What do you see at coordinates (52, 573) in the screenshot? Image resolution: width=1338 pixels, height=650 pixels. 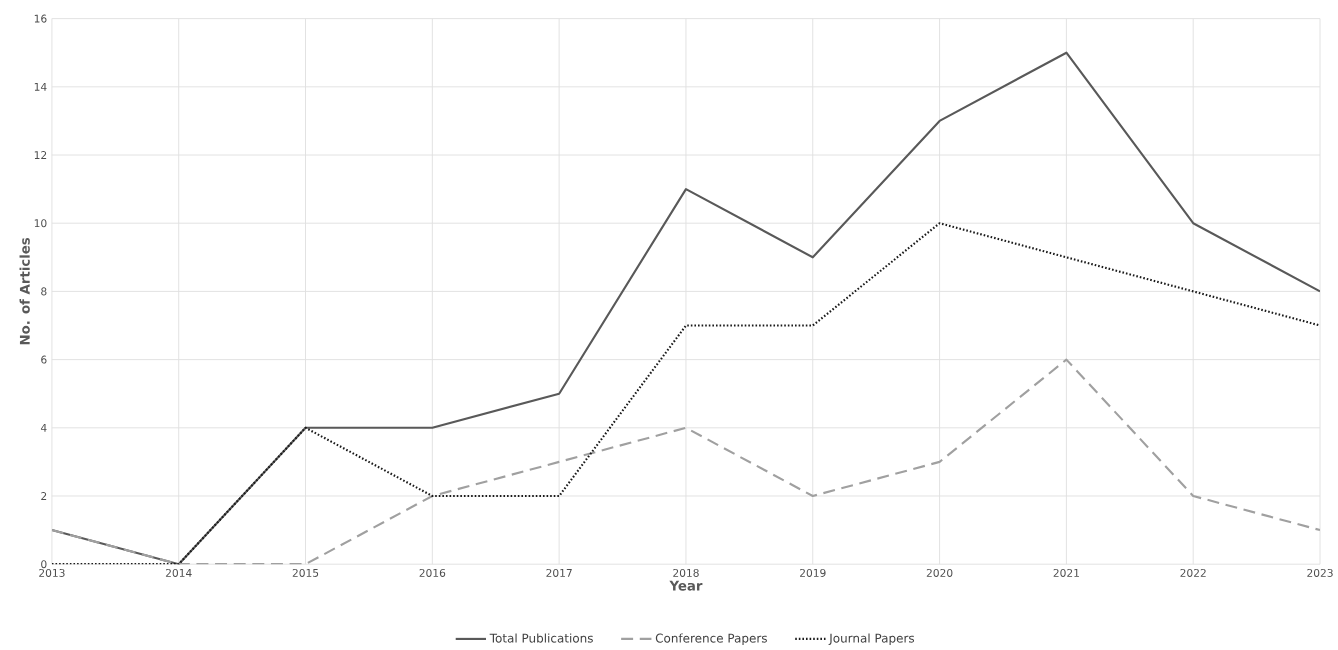 I see `x-tick-label: 2013` at bounding box center [52, 573].